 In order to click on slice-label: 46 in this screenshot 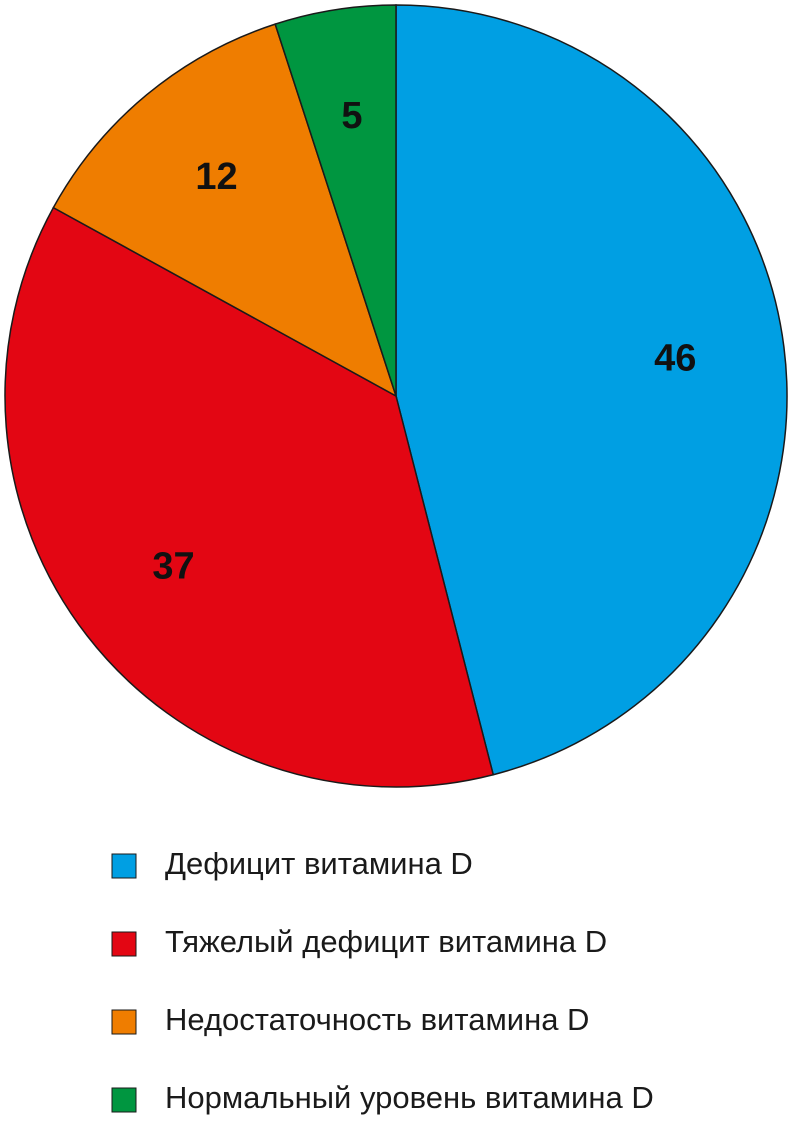, I will do `click(675, 359)`.